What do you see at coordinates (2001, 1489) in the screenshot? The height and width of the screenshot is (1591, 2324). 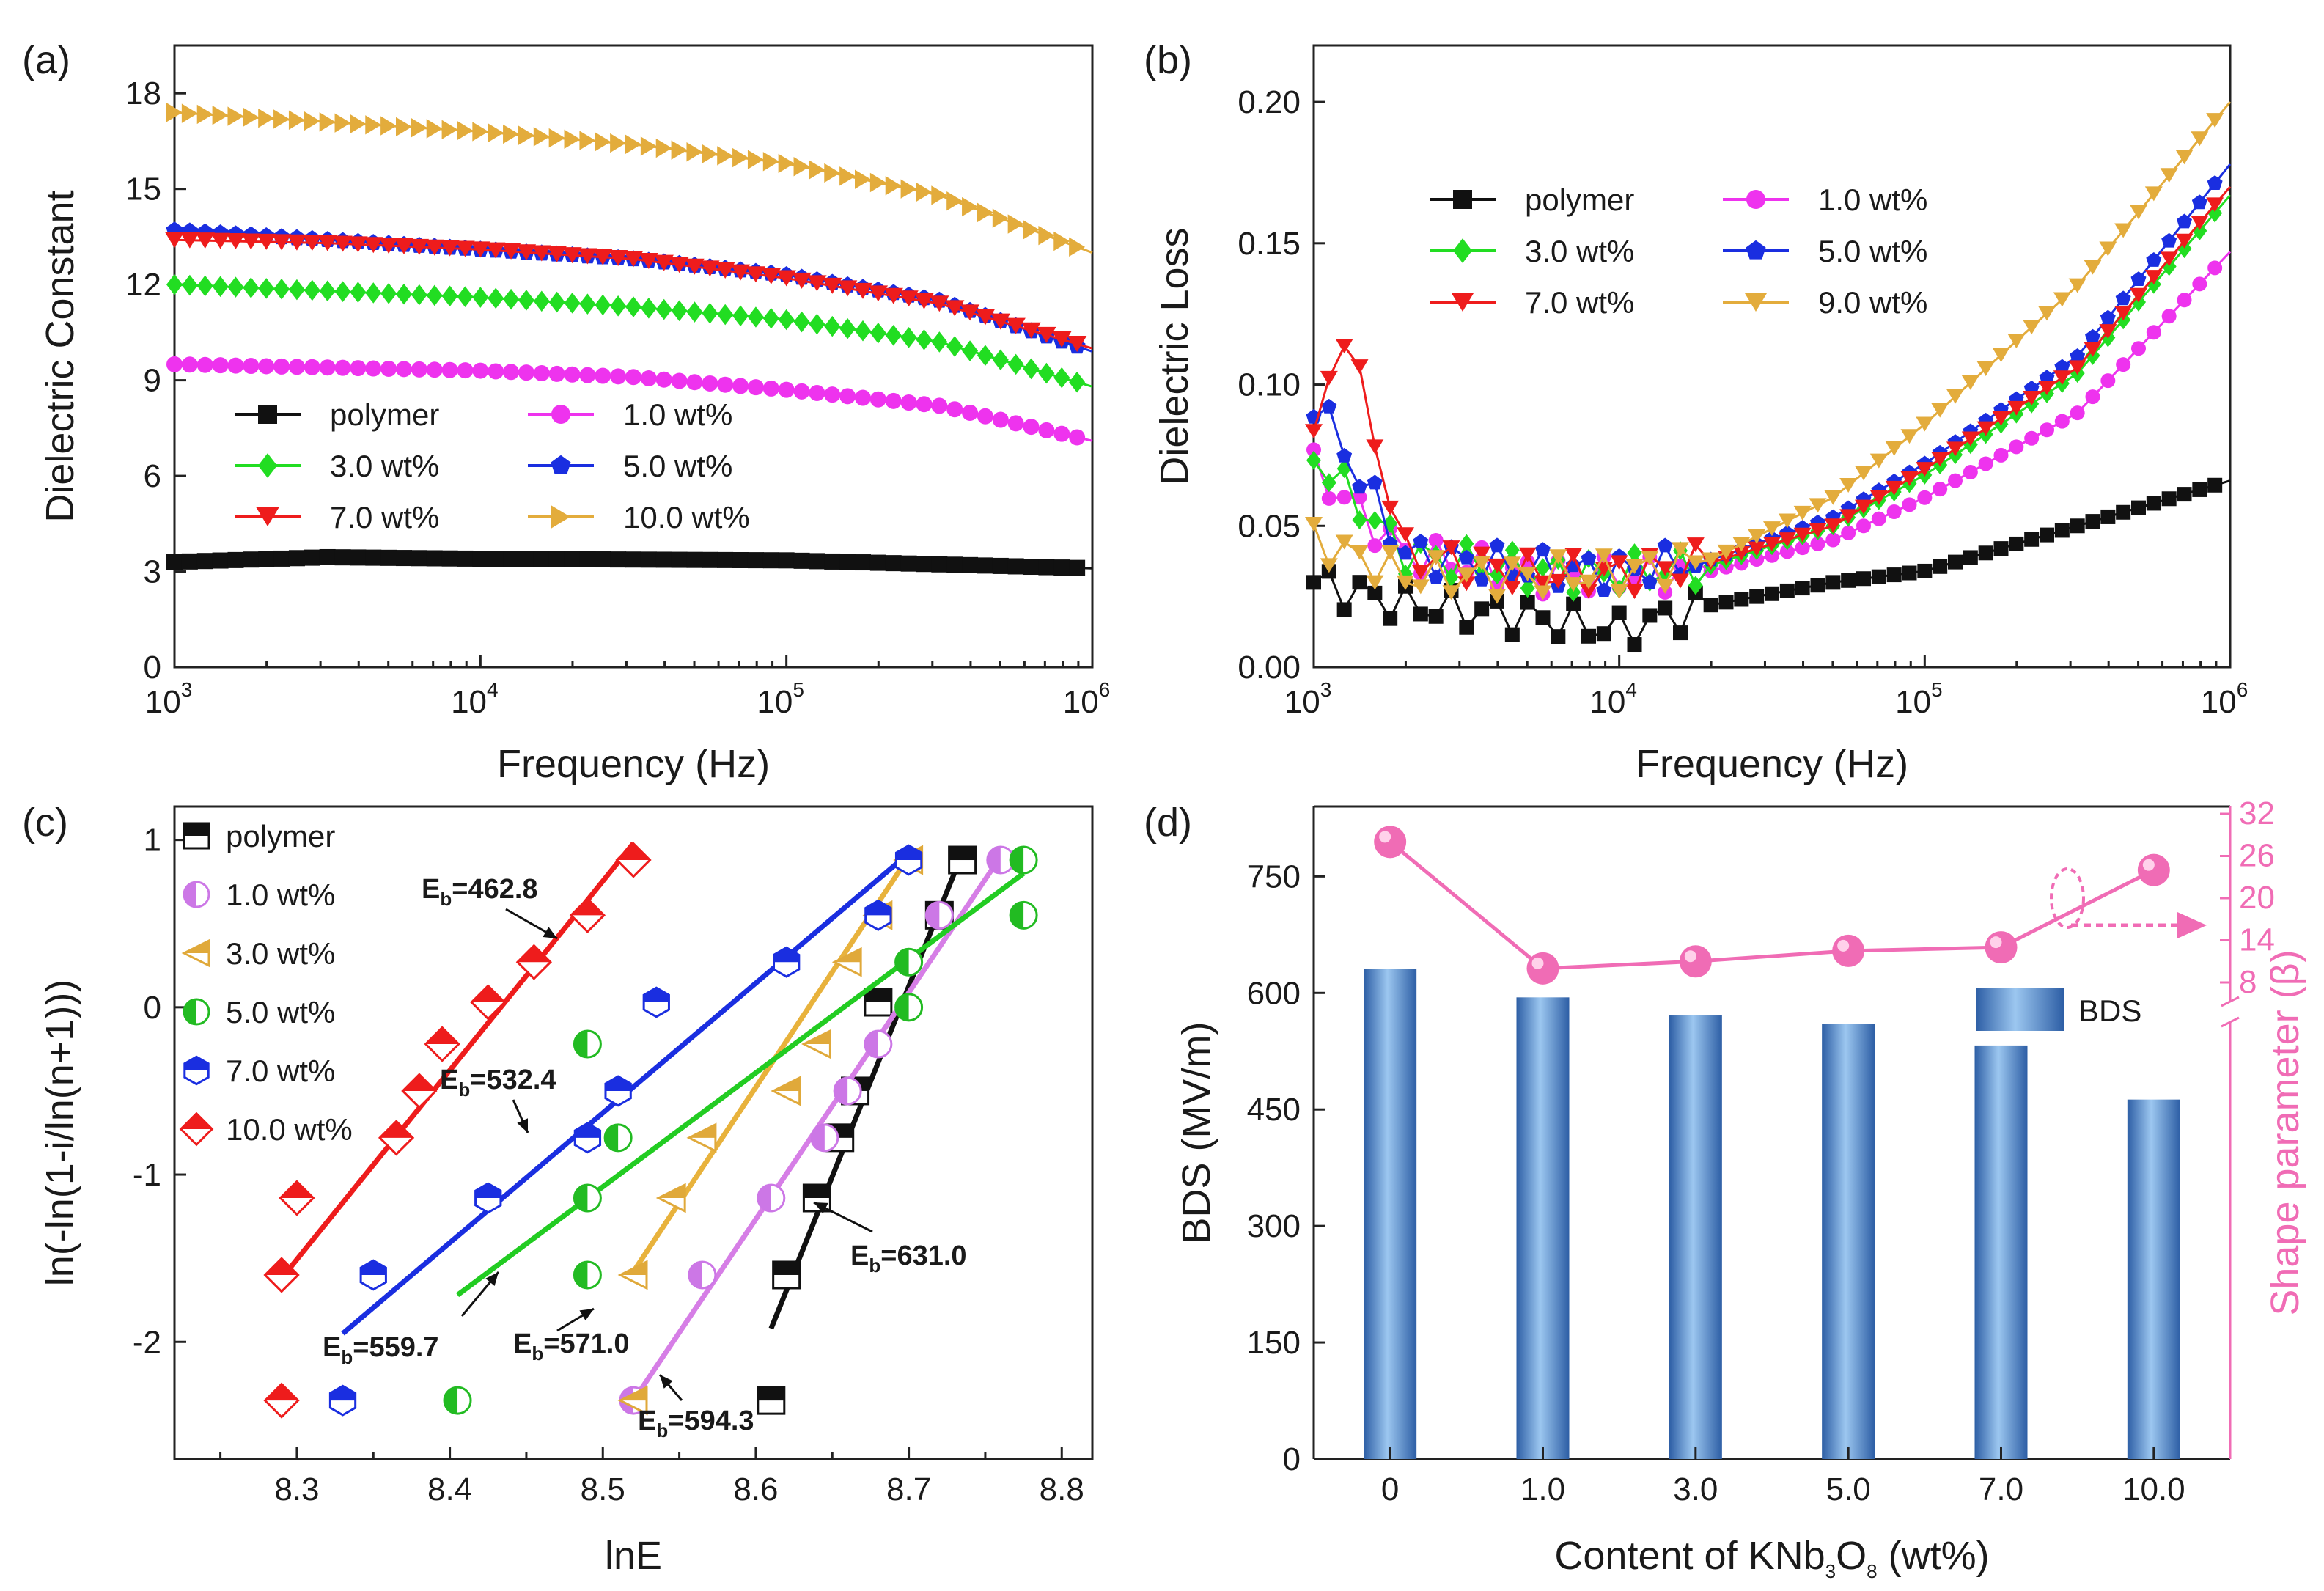 I see `x-tick-label: 7.0` at bounding box center [2001, 1489].